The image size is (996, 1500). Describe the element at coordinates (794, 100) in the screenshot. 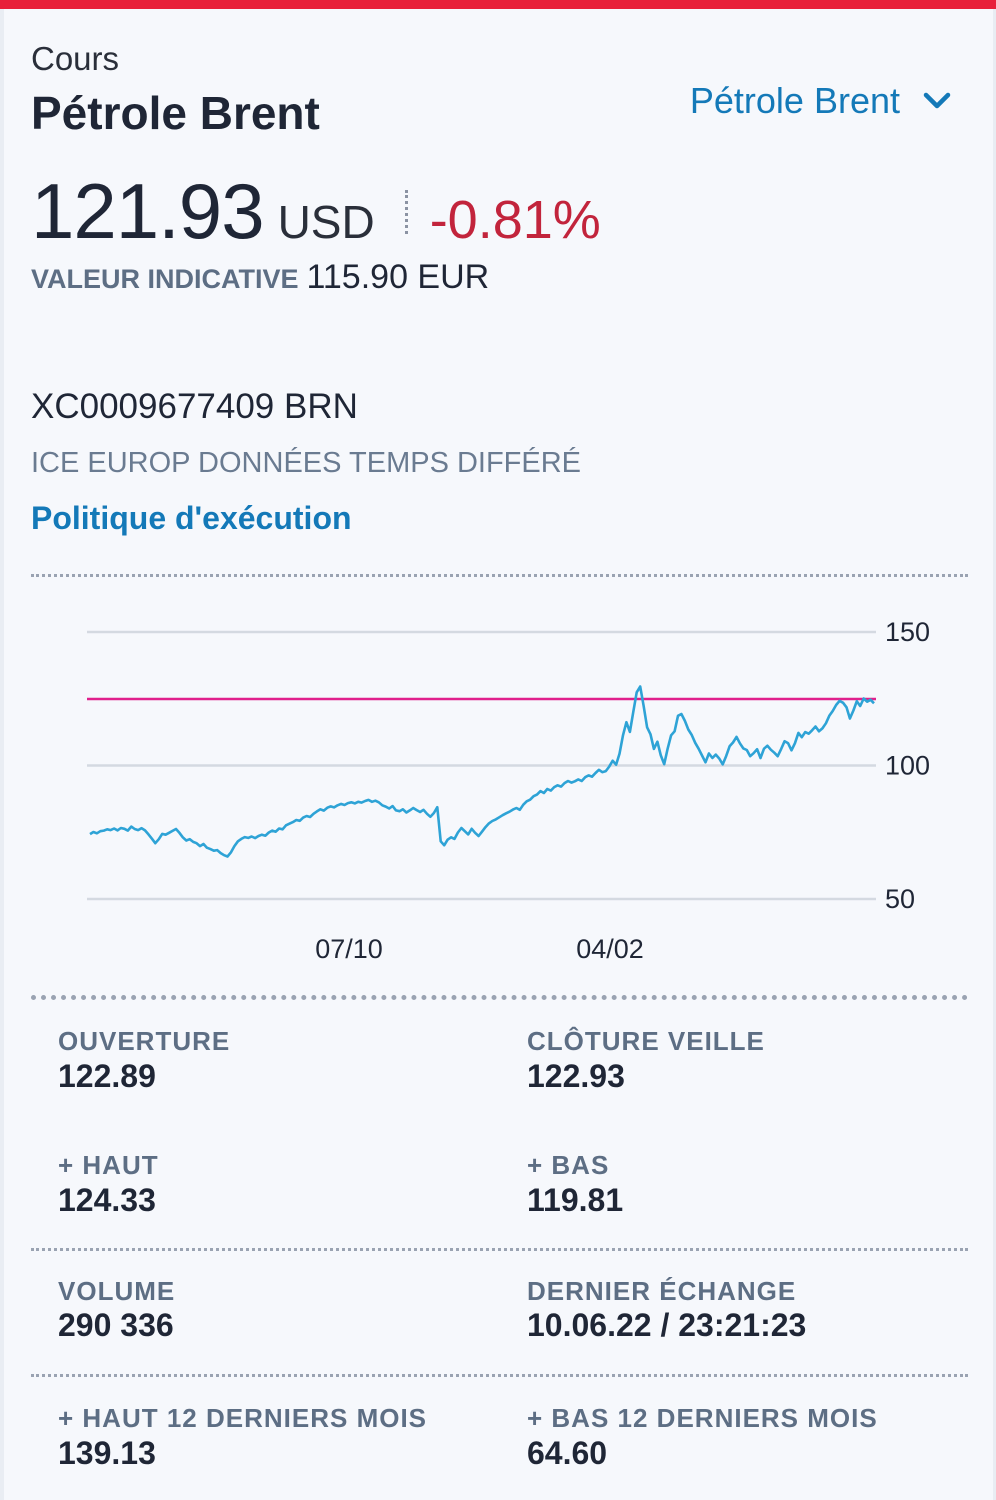

I see `instrument-selector-label: Pétrole Brent` at that location.